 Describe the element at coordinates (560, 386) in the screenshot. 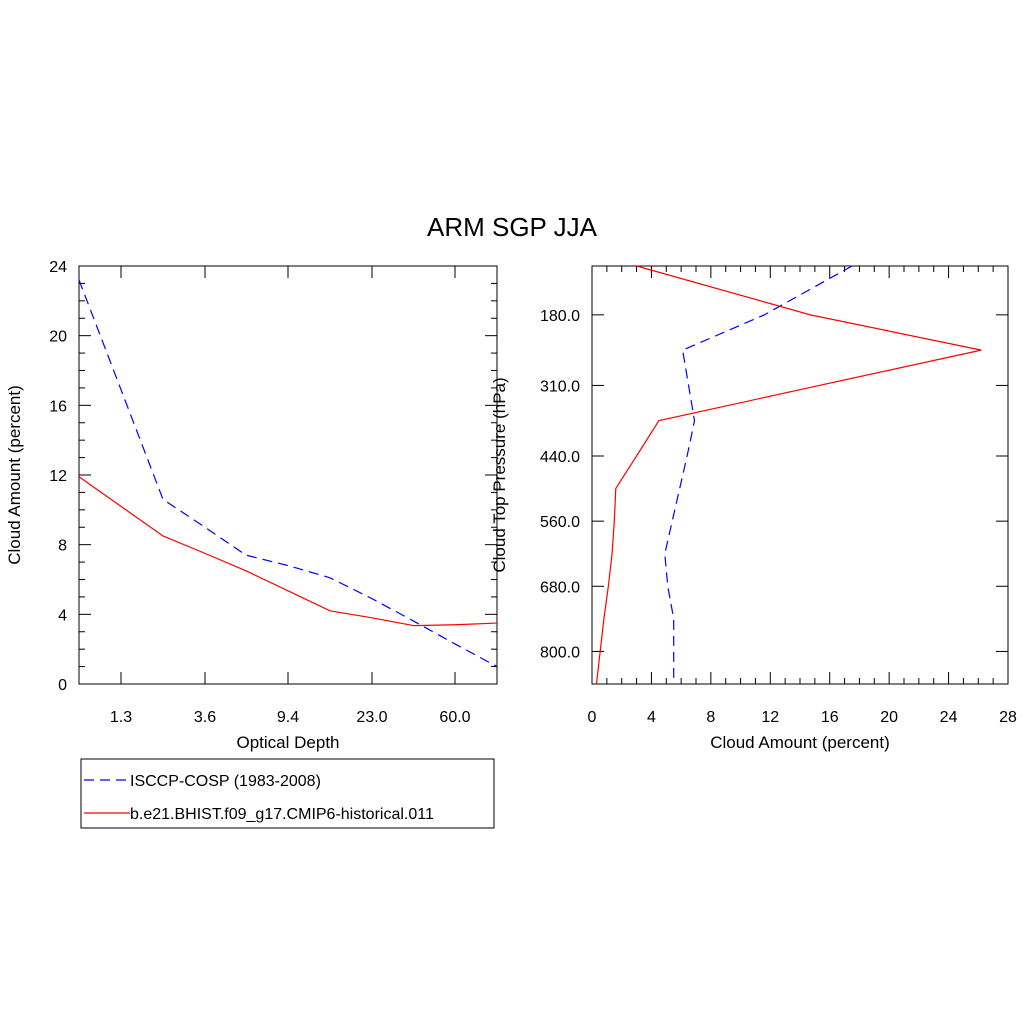

I see `y-tick-label: 310.0` at that location.